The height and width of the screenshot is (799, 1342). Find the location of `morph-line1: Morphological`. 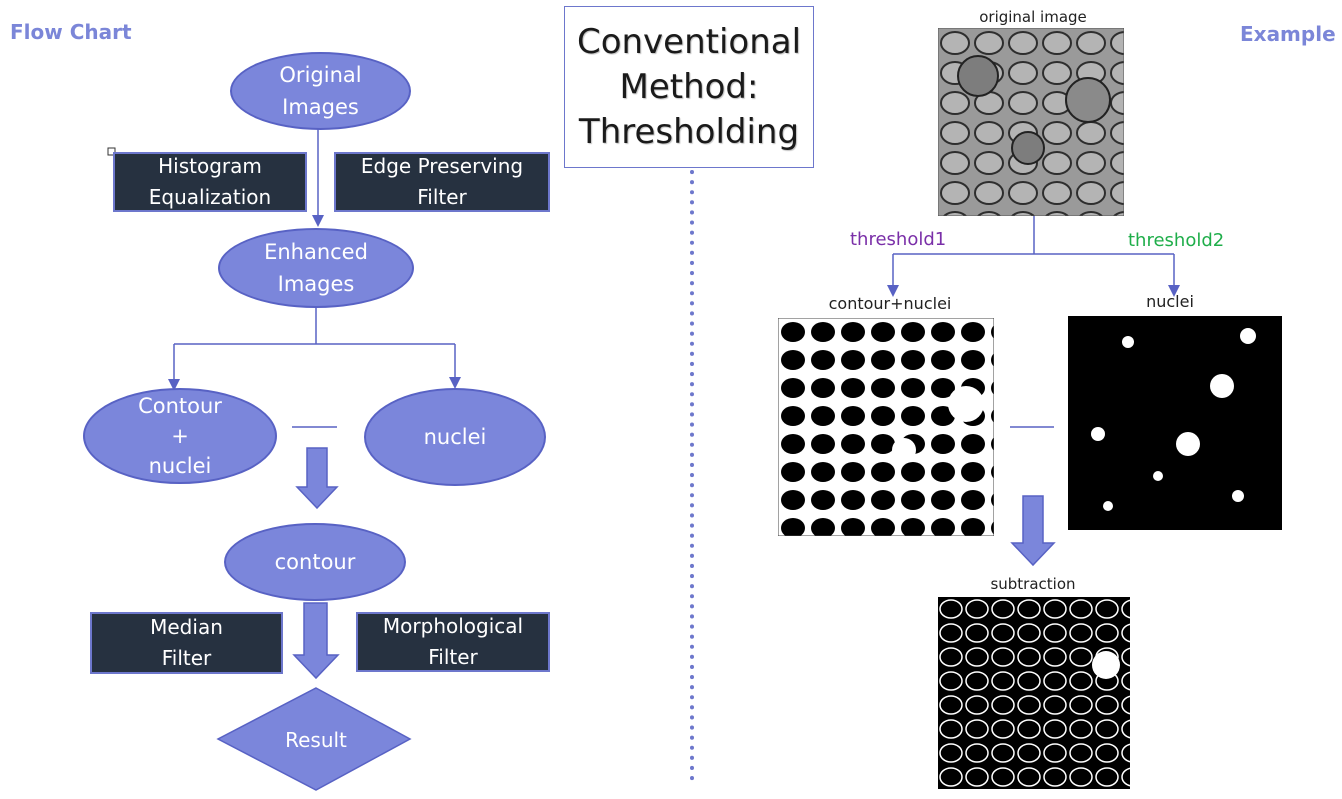

morph-line1: Morphological is located at coordinates (453, 626).